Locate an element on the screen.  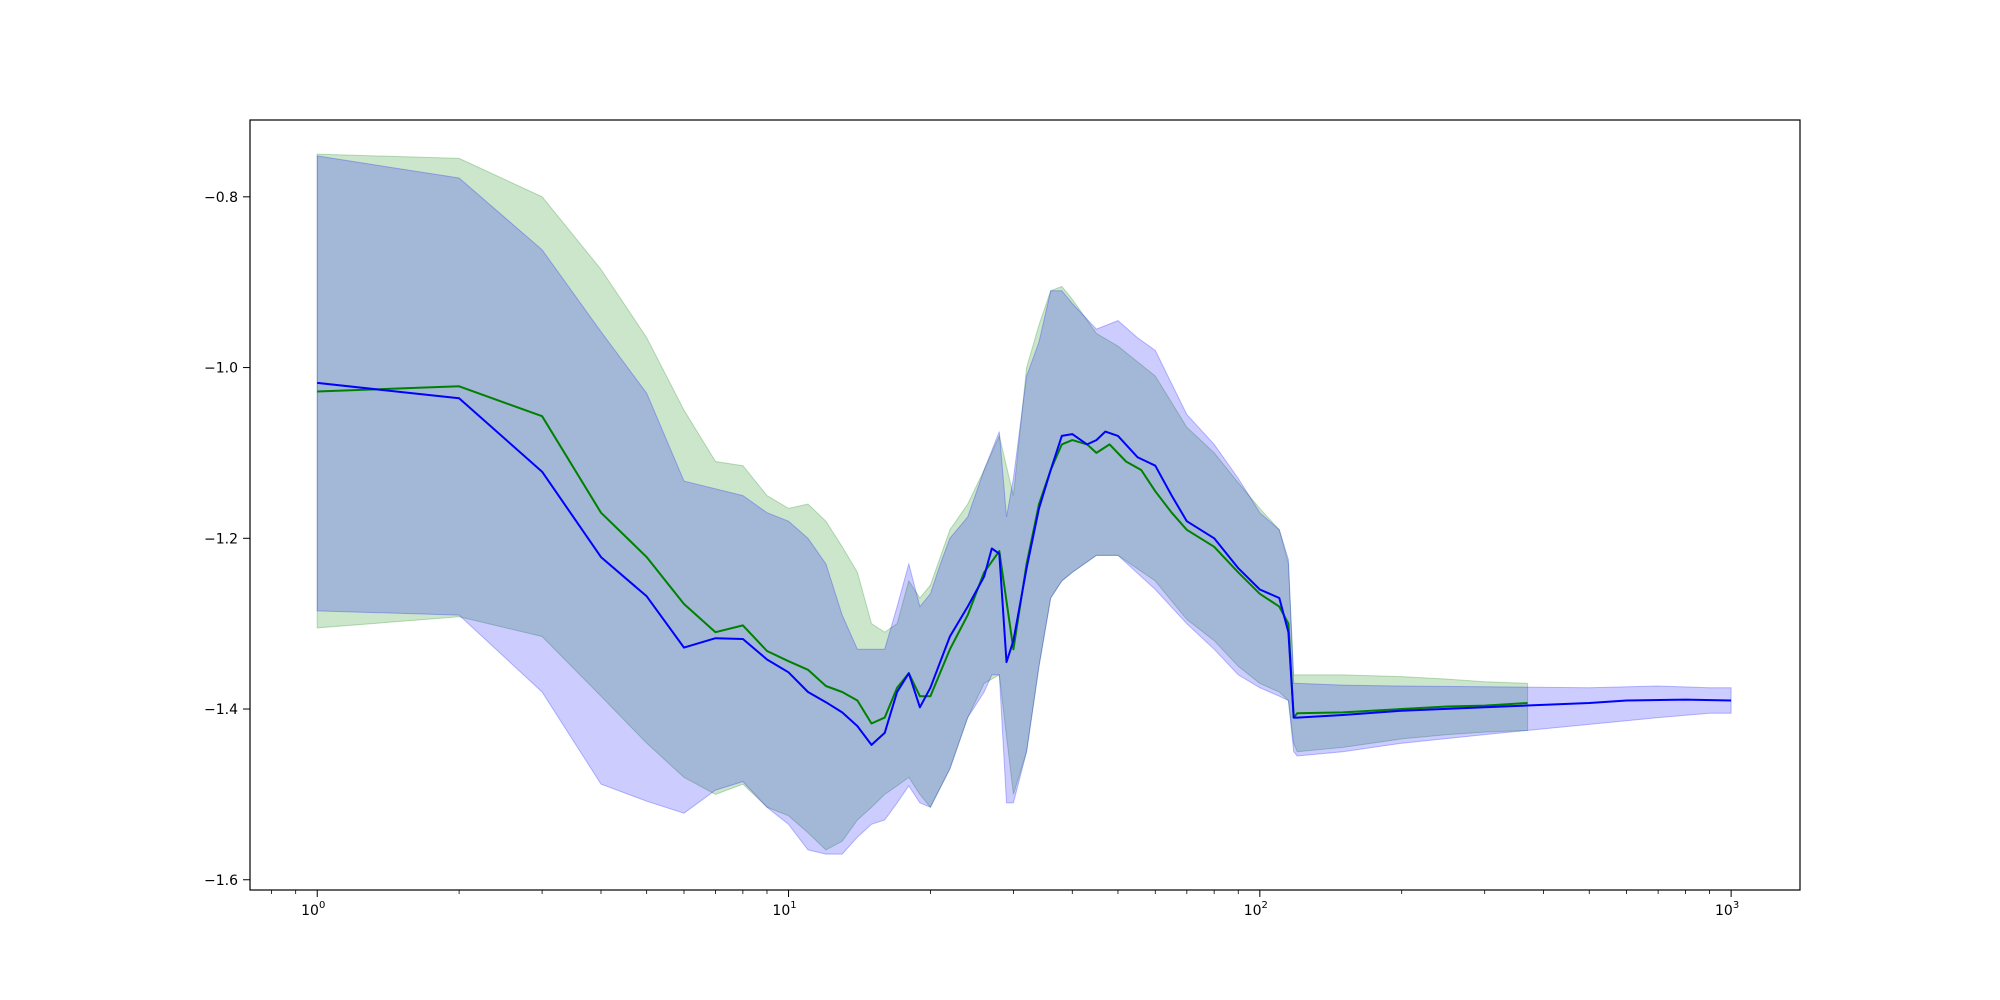
y-tick-label: −1.6 is located at coordinates (221, 881).